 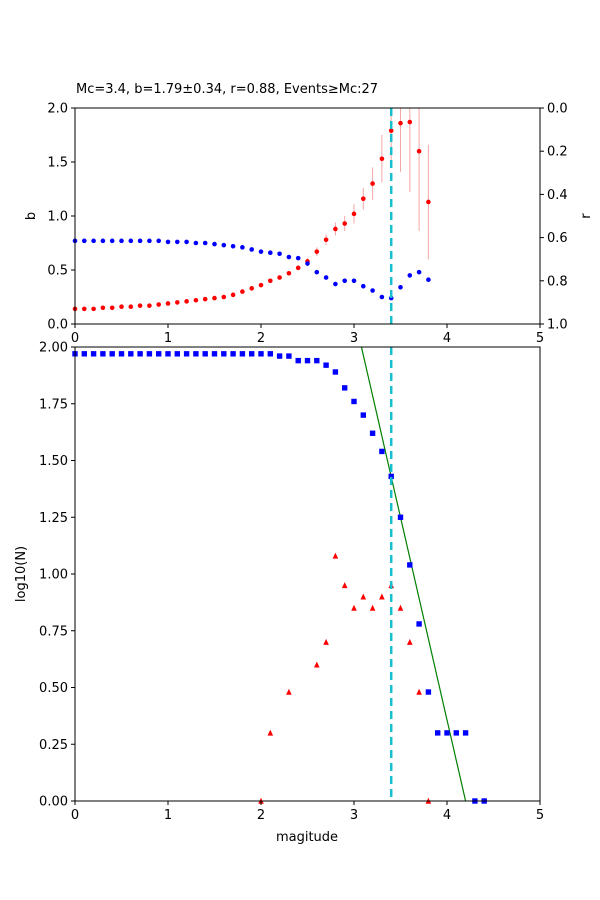 I want to click on bottom-y-ticks: 0.00 0.25 0.50 0.75 1.00 1.25 1.50 1.75 2.00, so click(x=57, y=575).